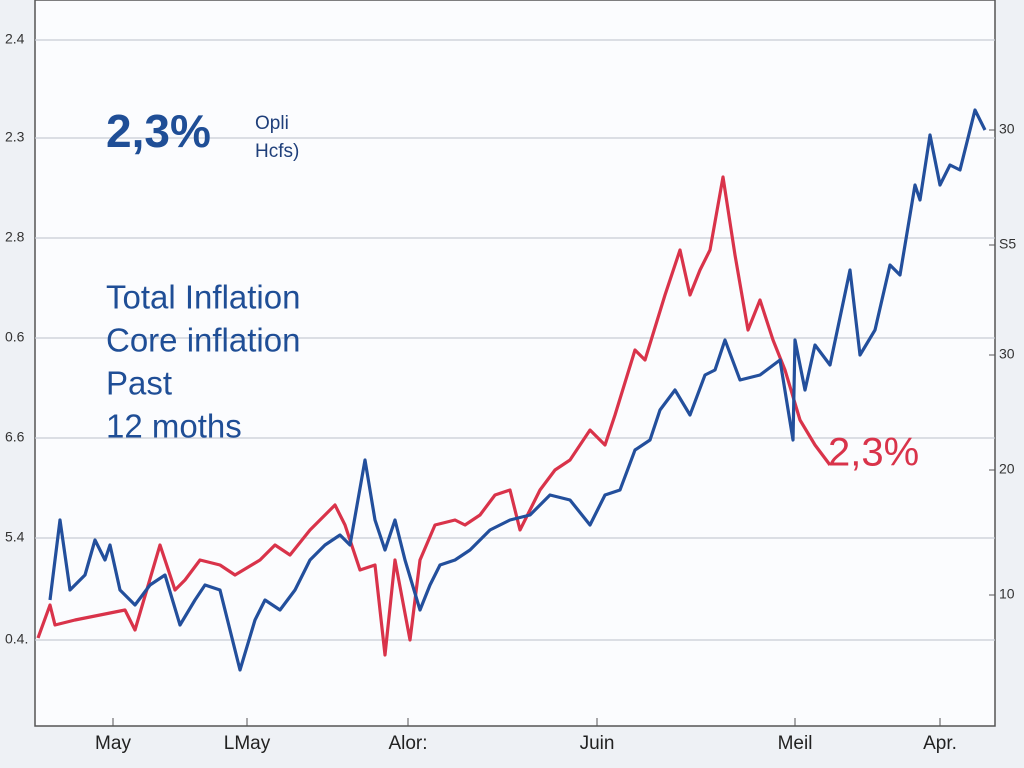 The width and height of the screenshot is (1024, 768). Describe the element at coordinates (597, 743) in the screenshot. I see `x-tick-label: Juin` at that location.